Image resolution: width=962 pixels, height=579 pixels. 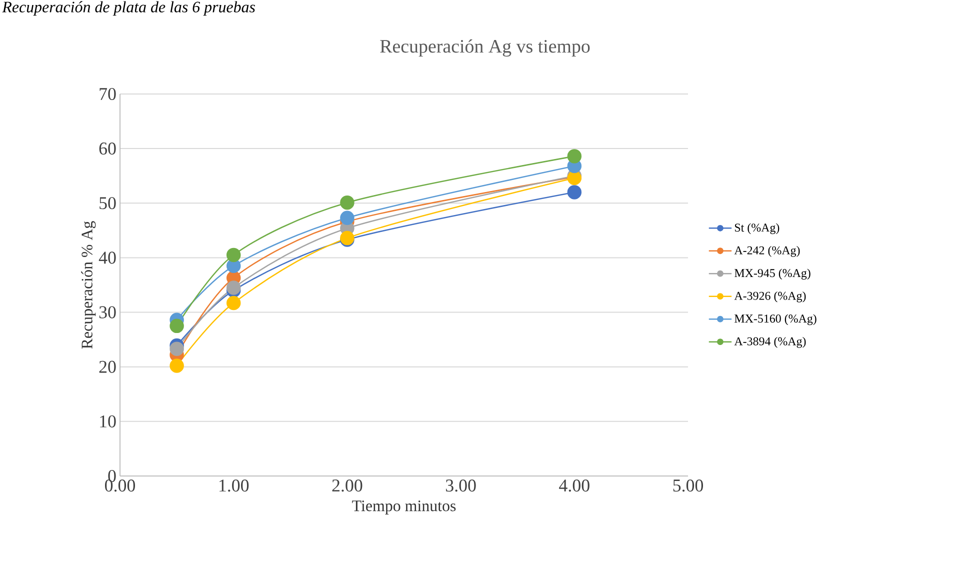 I want to click on y-tick-label: 10, so click(x=108, y=421).